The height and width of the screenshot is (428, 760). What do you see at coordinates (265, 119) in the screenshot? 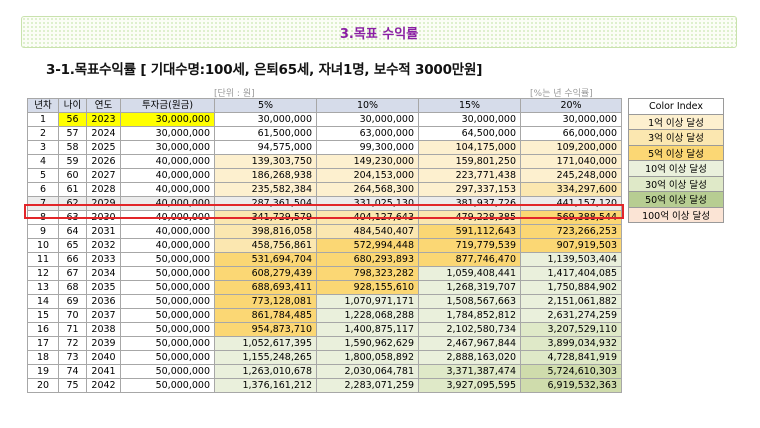
I see `cell-rate-5: 30,000,000` at bounding box center [265, 119].